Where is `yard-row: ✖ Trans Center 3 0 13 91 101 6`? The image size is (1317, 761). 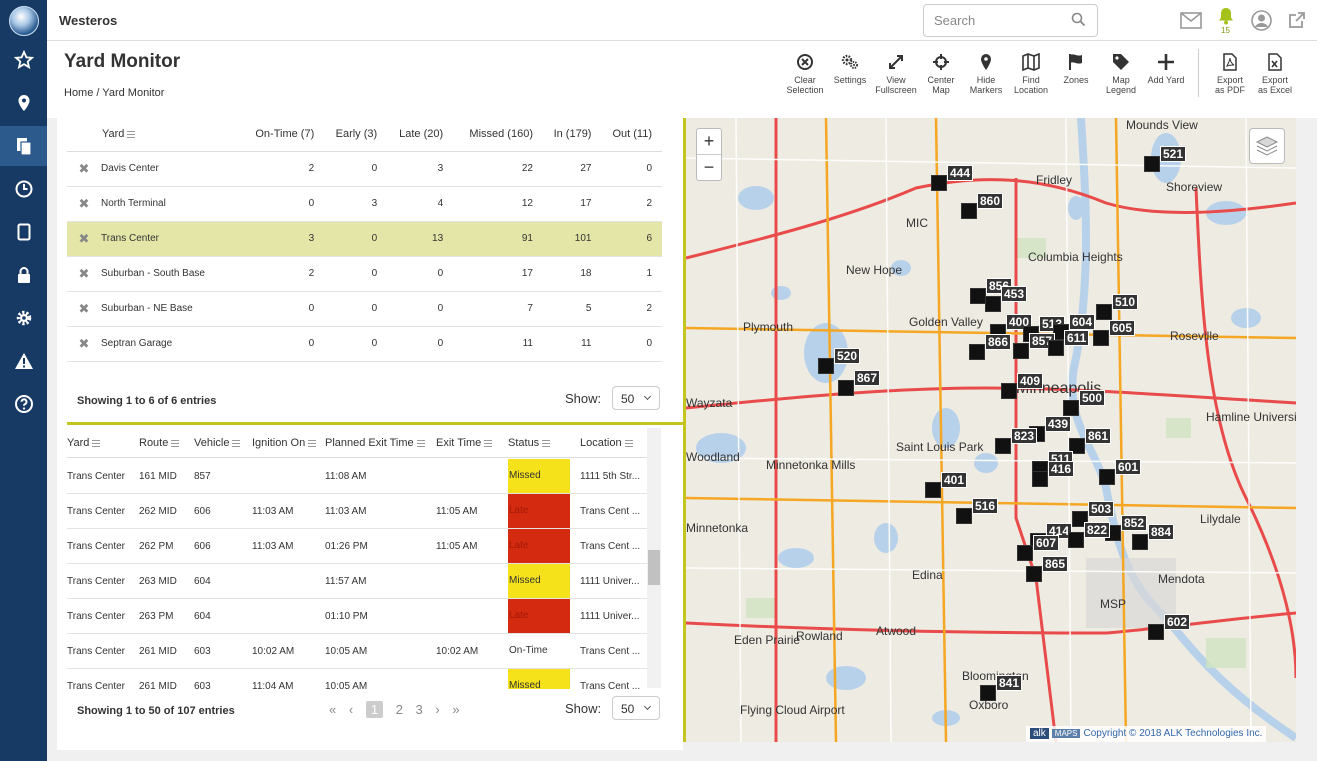 yard-row: ✖ Trans Center 3 0 13 91 101 6 is located at coordinates (364, 239).